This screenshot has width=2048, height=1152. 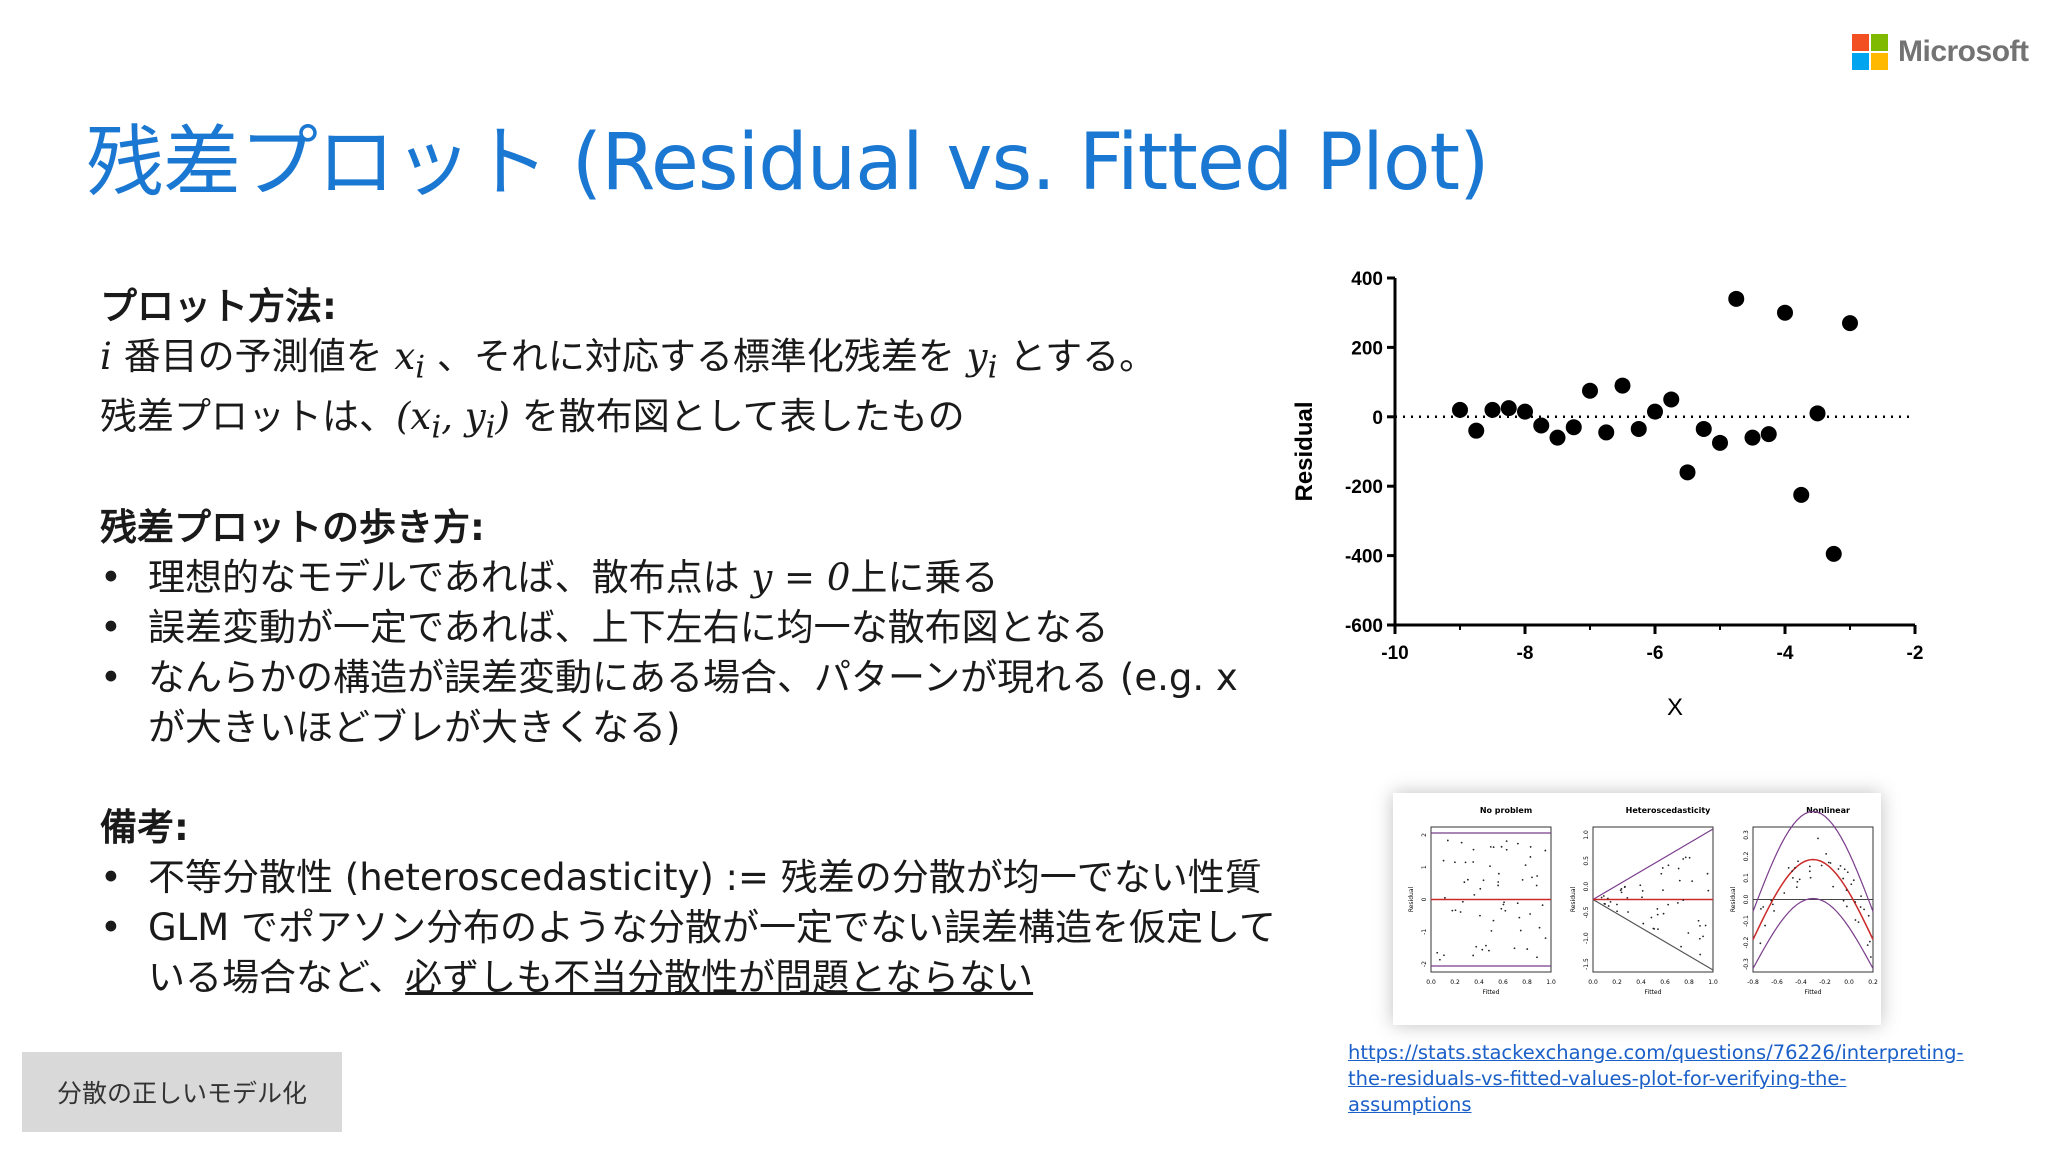 What do you see at coordinates (1785, 653) in the screenshot?
I see `x-tick-label: -4` at bounding box center [1785, 653].